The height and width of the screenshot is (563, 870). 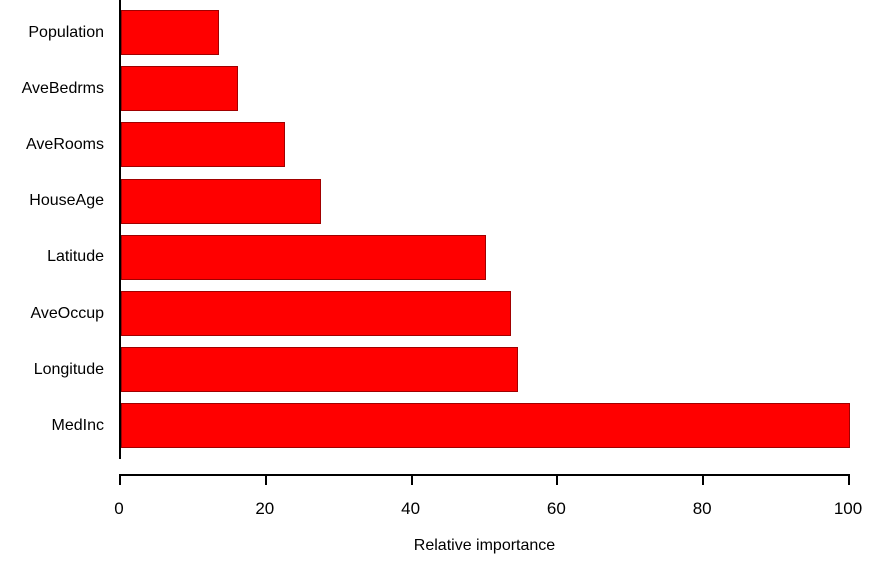 I want to click on category-label-latitude: Latitude, so click(x=75, y=257).